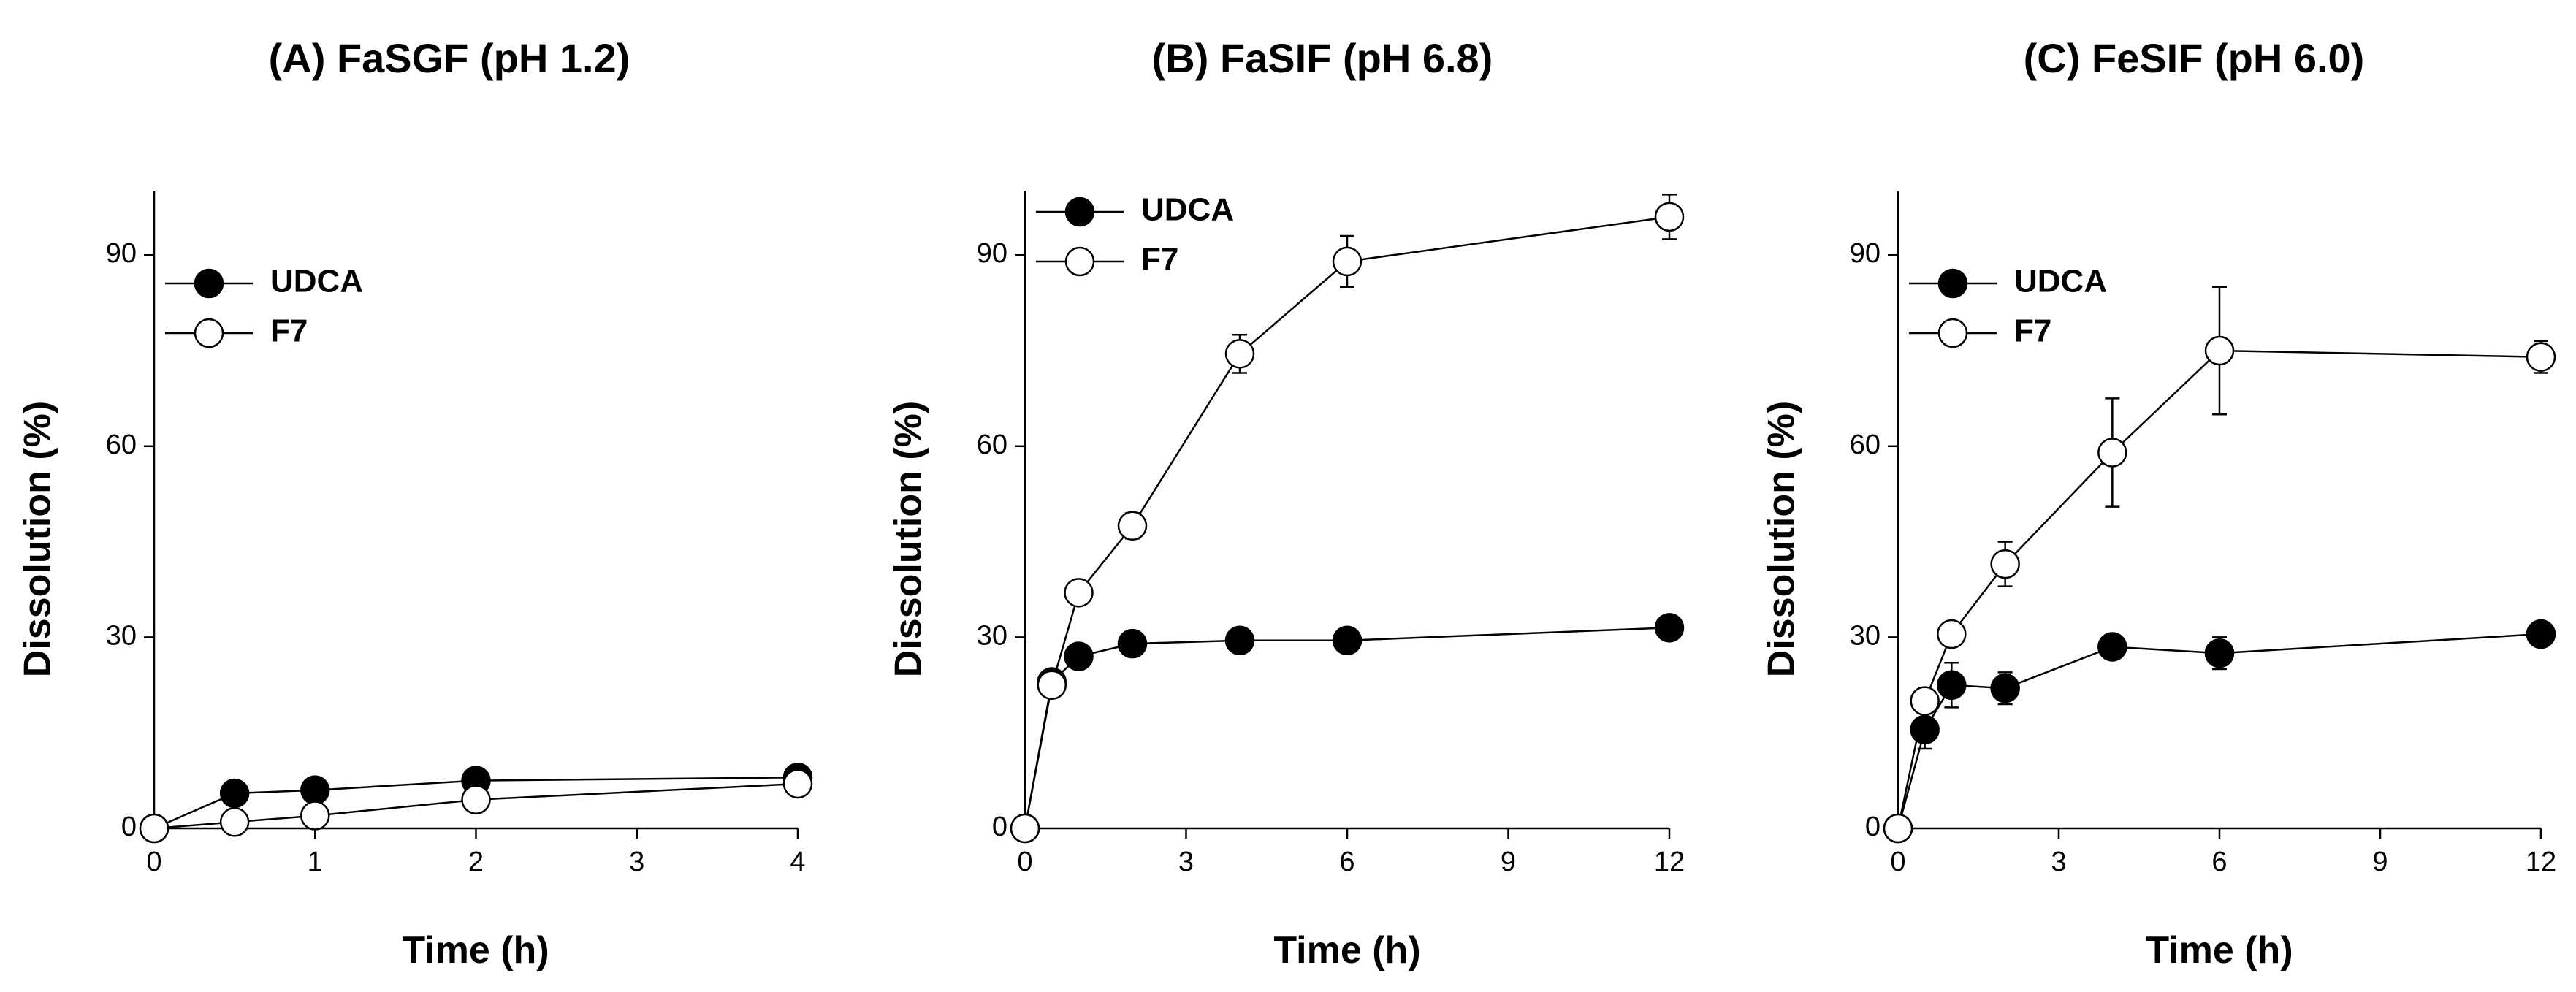 The width and height of the screenshot is (2576, 992). Describe the element at coordinates (797, 862) in the screenshot. I see `x-tick-label: 4` at that location.